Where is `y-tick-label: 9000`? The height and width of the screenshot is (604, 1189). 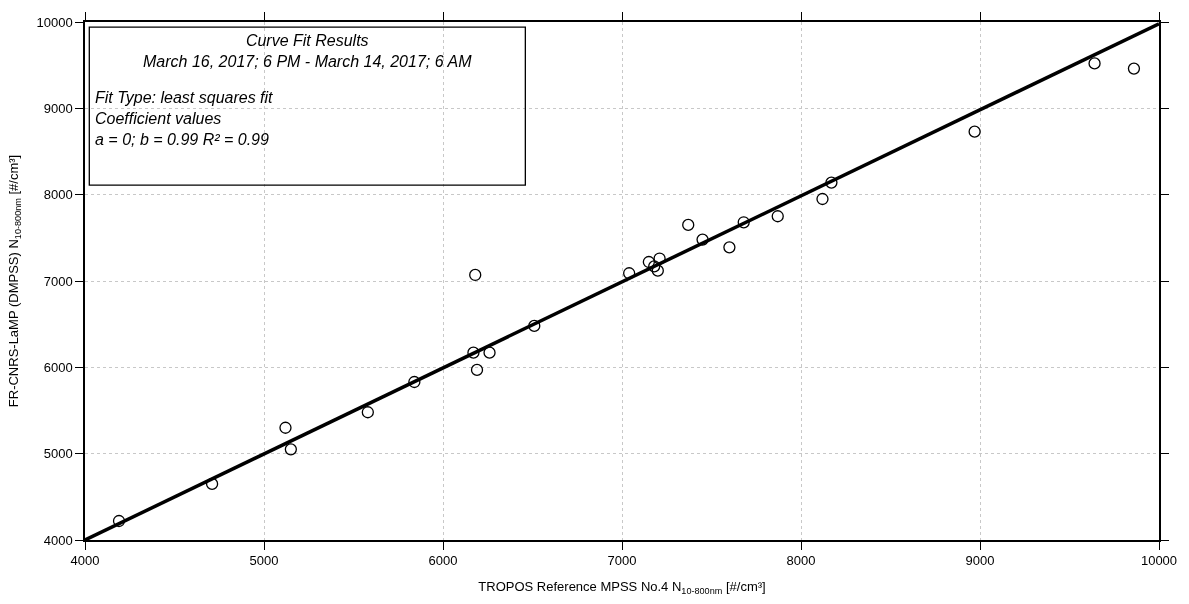 y-tick-label: 9000 is located at coordinates (58, 108).